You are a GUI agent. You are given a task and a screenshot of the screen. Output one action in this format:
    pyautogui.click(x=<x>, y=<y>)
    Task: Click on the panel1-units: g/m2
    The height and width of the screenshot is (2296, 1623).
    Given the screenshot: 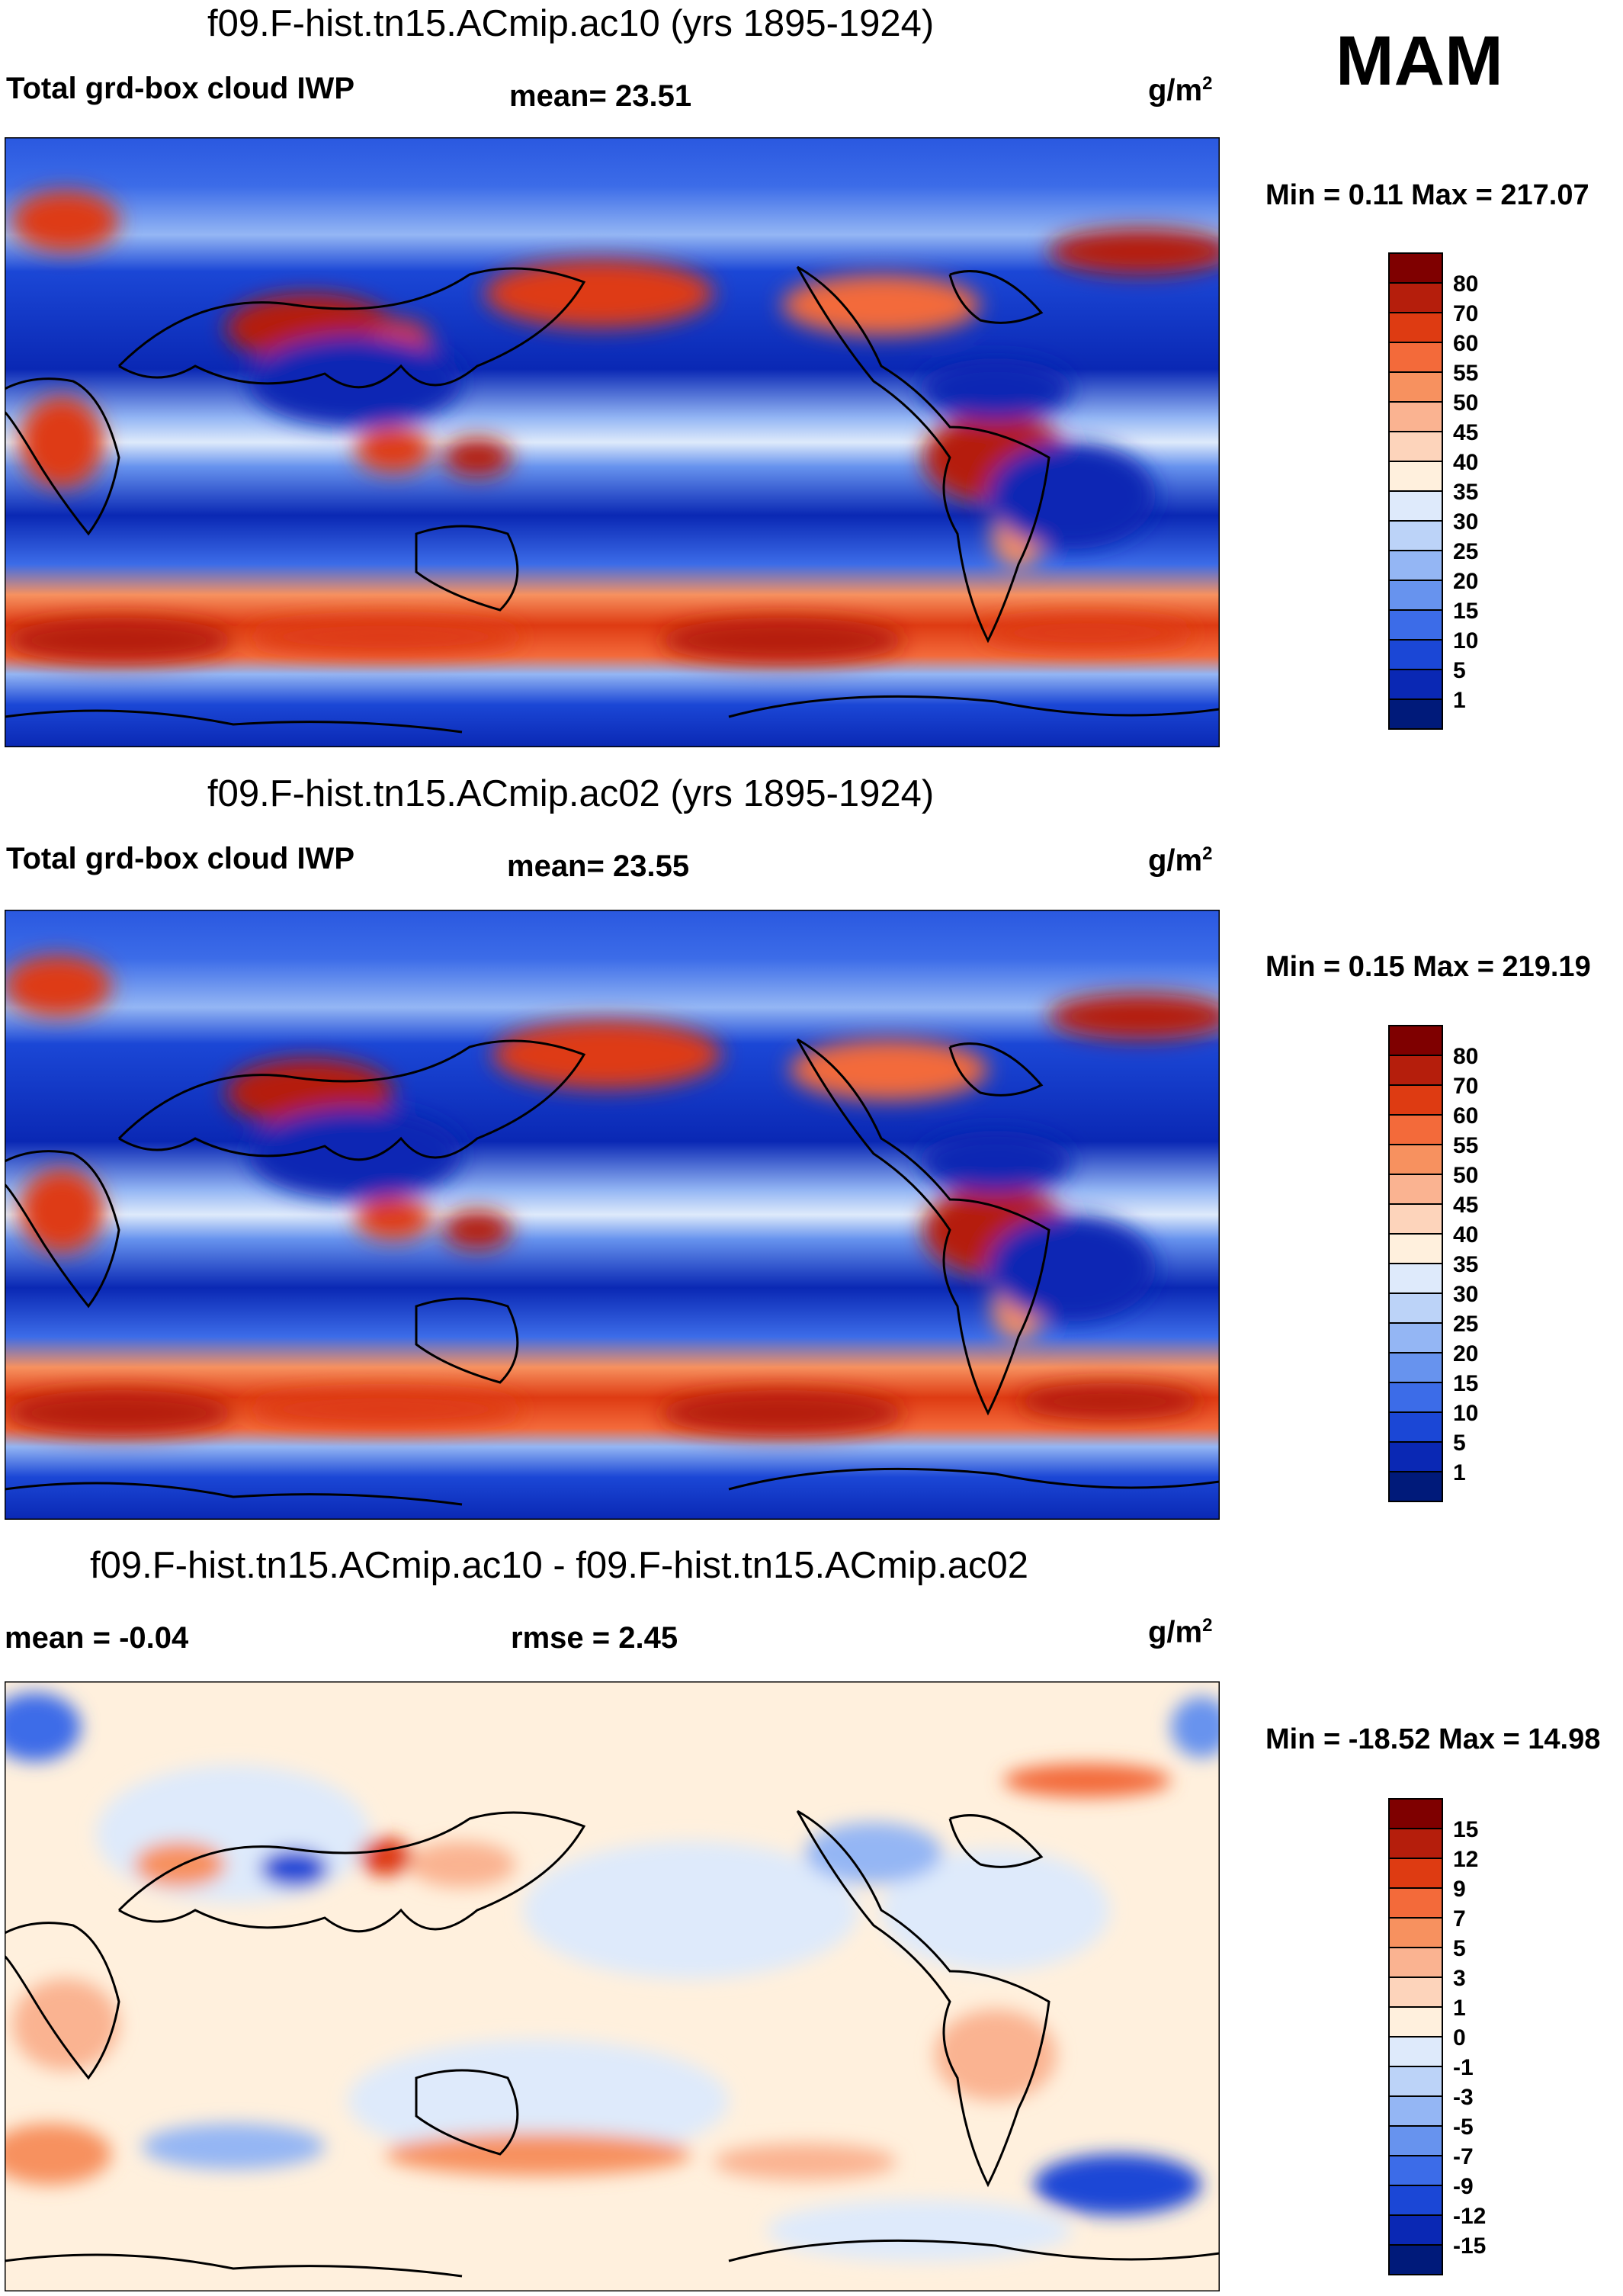 What is the action you would take?
    pyautogui.click(x=1180, y=90)
    